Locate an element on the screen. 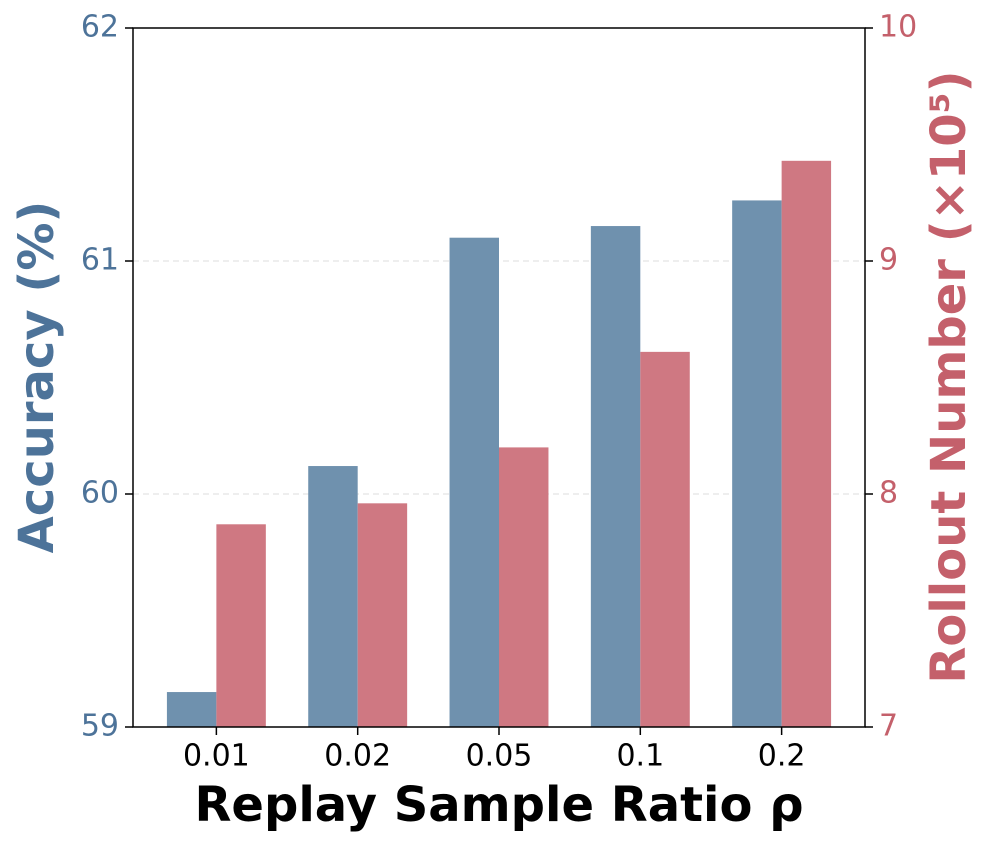 Image resolution: width=996 pixels, height=851 pixels. y-axis-label: Accuracy (%) is located at coordinates (37, 377).